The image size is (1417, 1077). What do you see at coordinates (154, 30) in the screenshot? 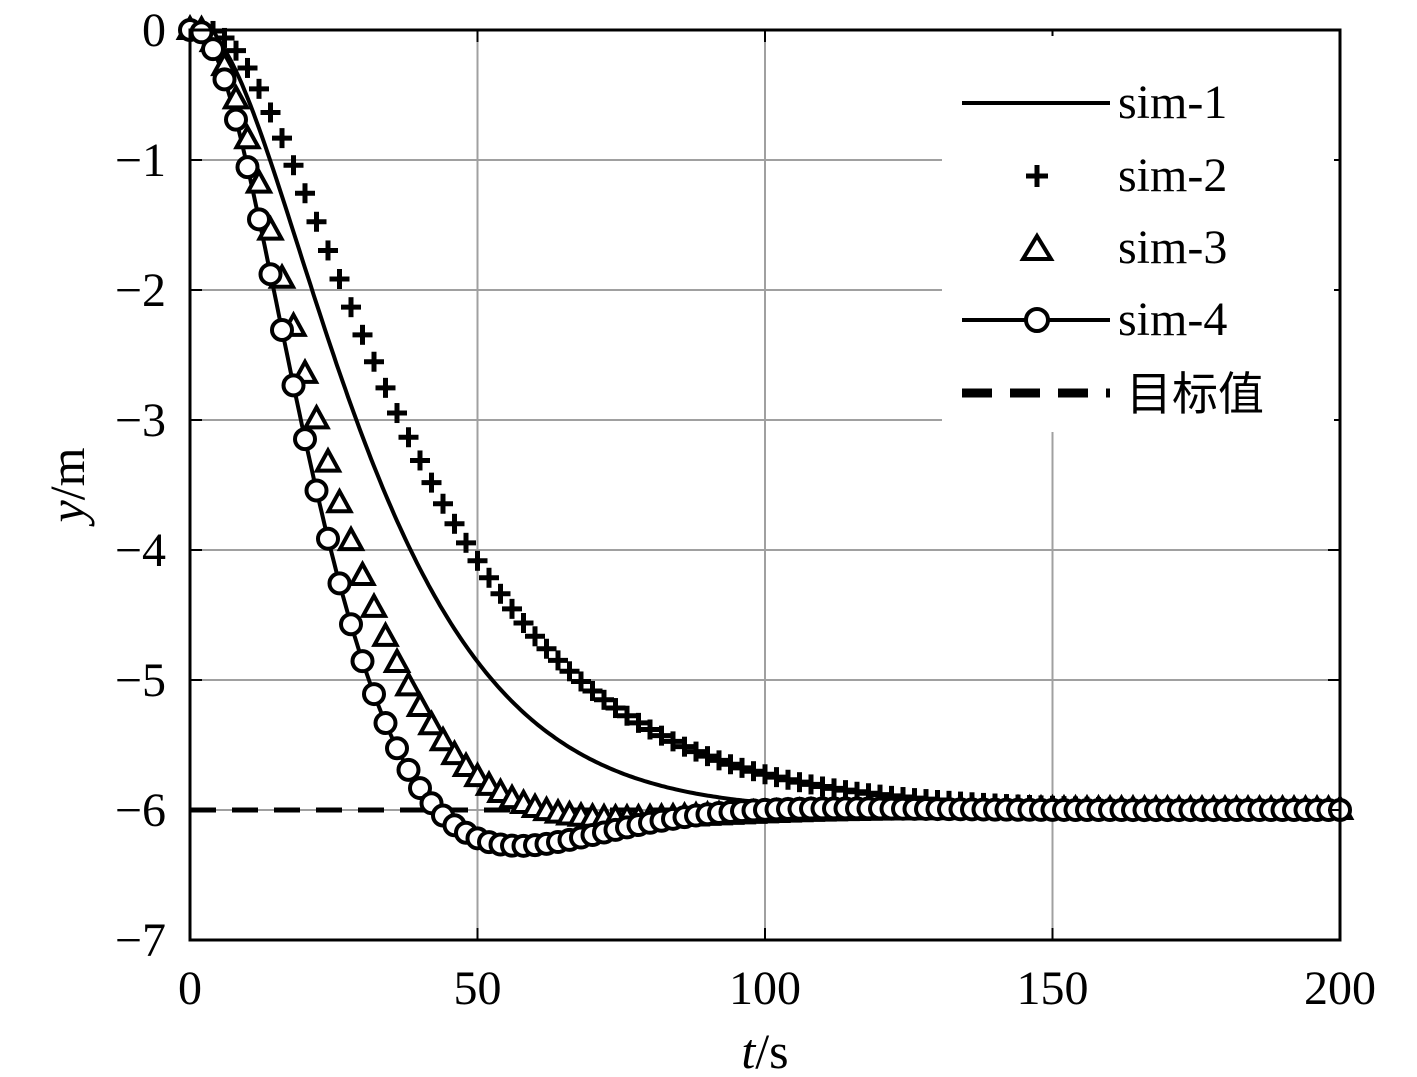
I see `y-tick-label: 0` at bounding box center [154, 30].